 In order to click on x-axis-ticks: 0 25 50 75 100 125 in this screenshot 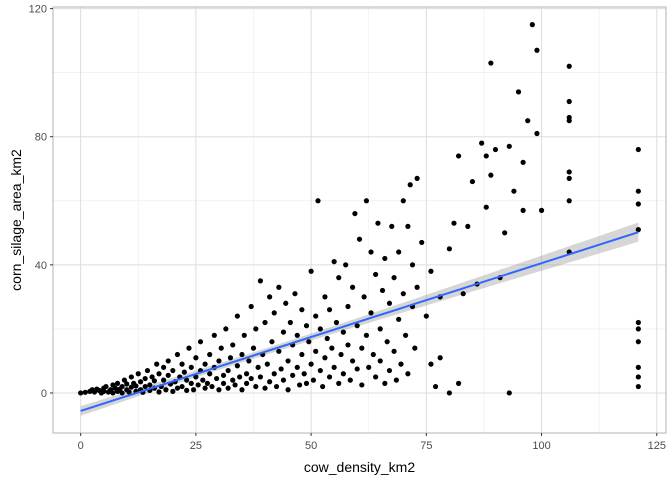, I will do `click(372, 442)`.